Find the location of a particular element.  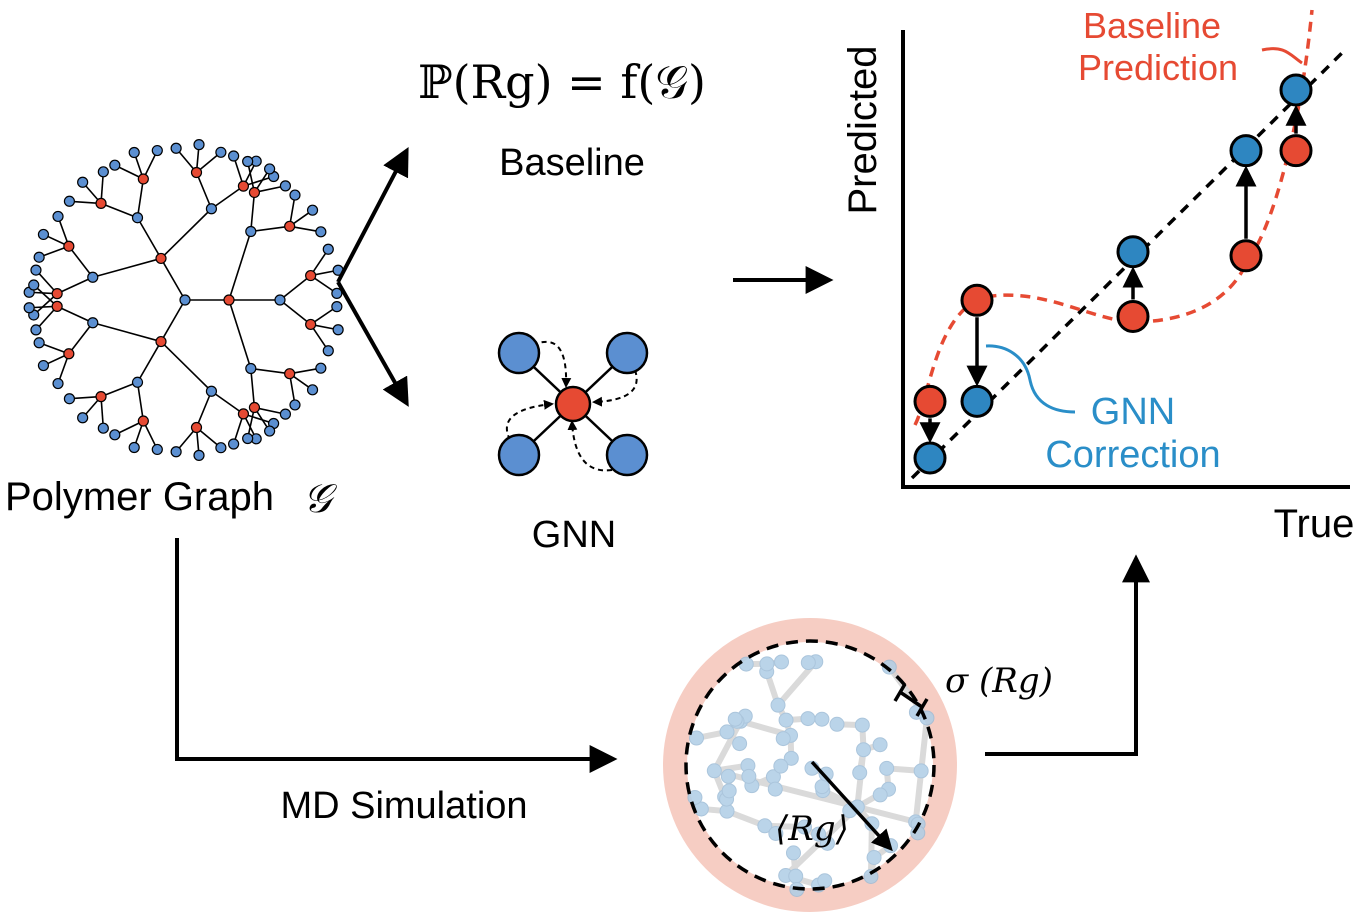

rg-radius-arrow is located at coordinates (851, 806).